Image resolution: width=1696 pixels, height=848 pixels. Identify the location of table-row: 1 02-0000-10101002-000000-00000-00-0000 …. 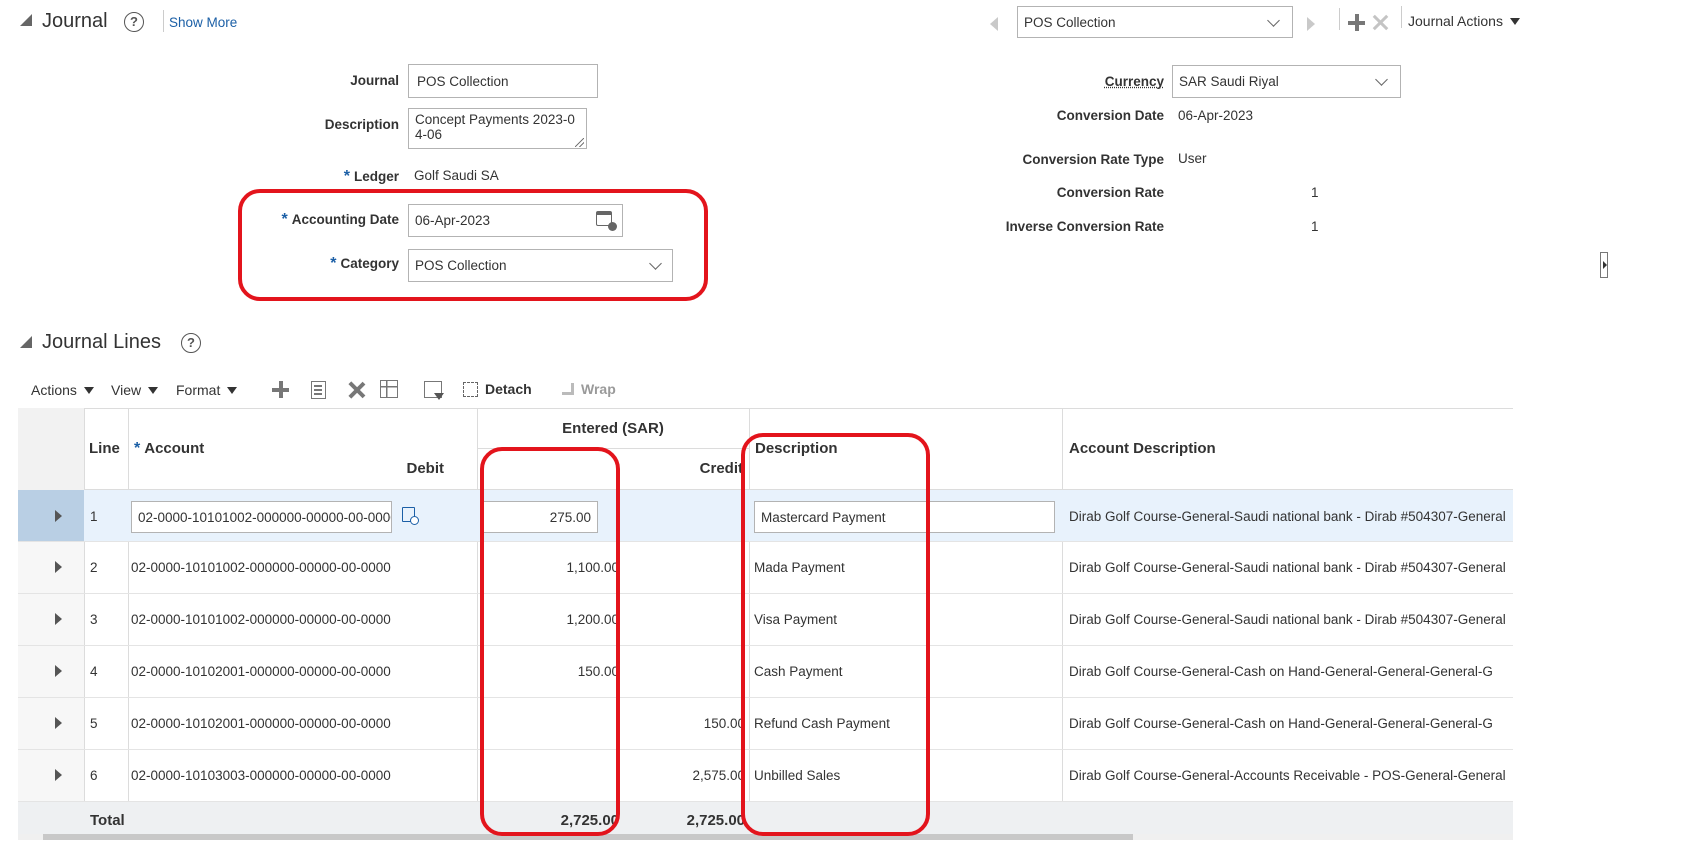
(765, 516).